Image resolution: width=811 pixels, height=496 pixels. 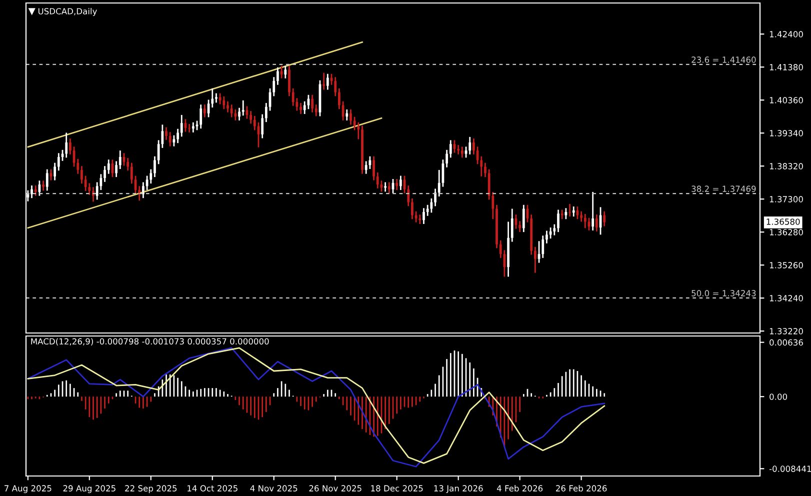 What do you see at coordinates (89, 489) in the screenshot?
I see `x-tick-label: 29 Aug 2025` at bounding box center [89, 489].